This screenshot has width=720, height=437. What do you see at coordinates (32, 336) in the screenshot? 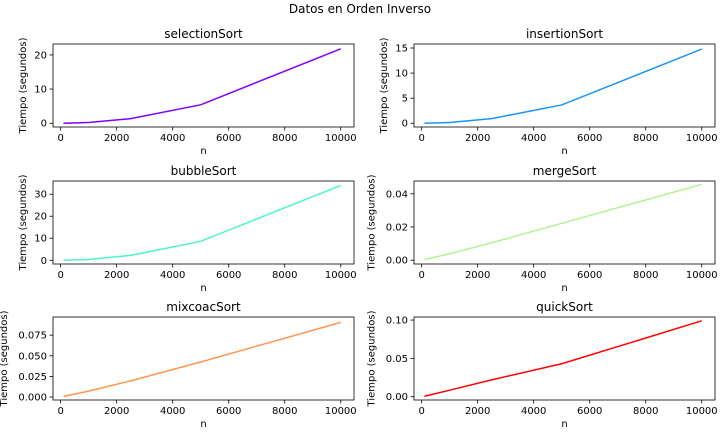
I see `y-tick-label: 0.075` at bounding box center [32, 336].